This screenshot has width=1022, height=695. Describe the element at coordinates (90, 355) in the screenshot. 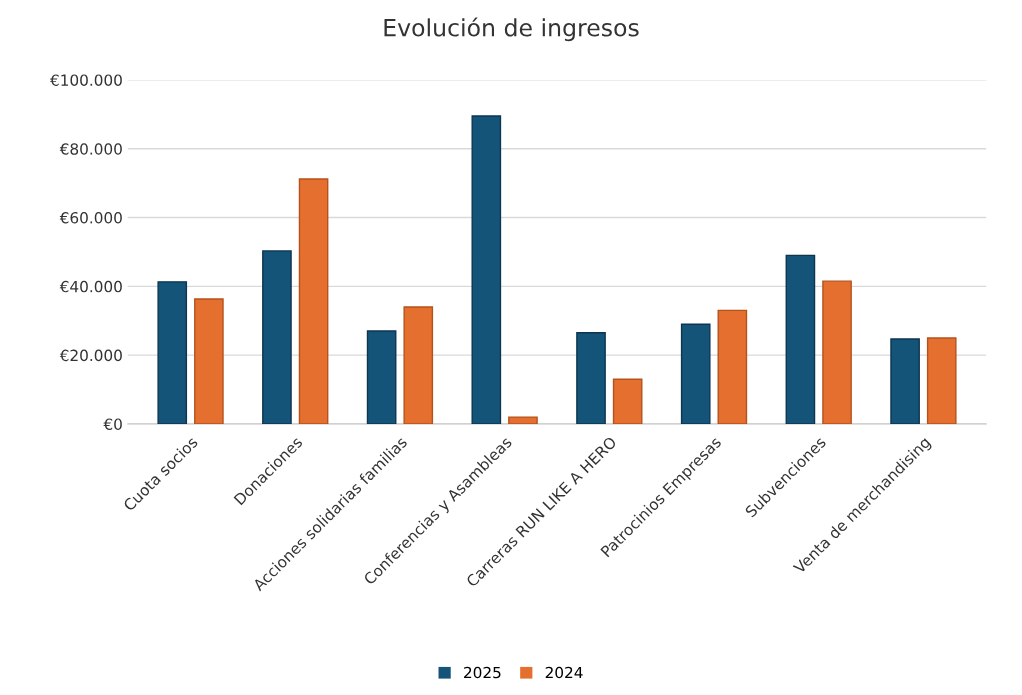

I see `y-tick-label: €20.000` at that location.